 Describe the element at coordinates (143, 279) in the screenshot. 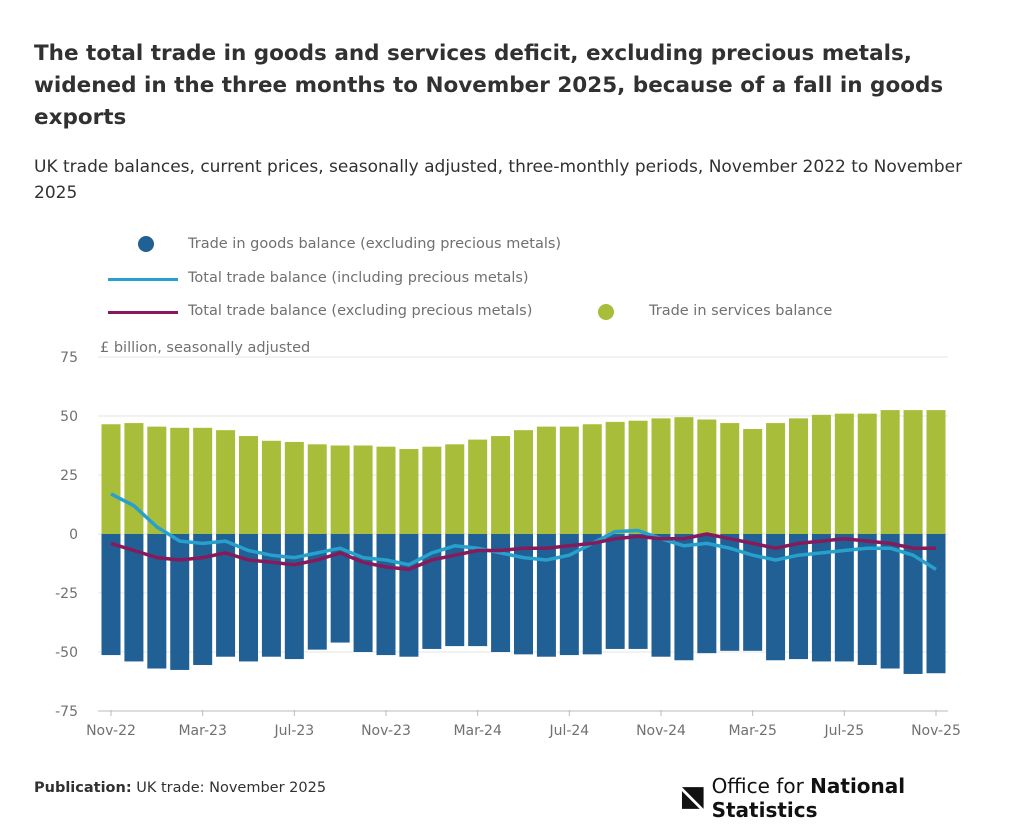

I see `legend-total-incl-marker` at that location.